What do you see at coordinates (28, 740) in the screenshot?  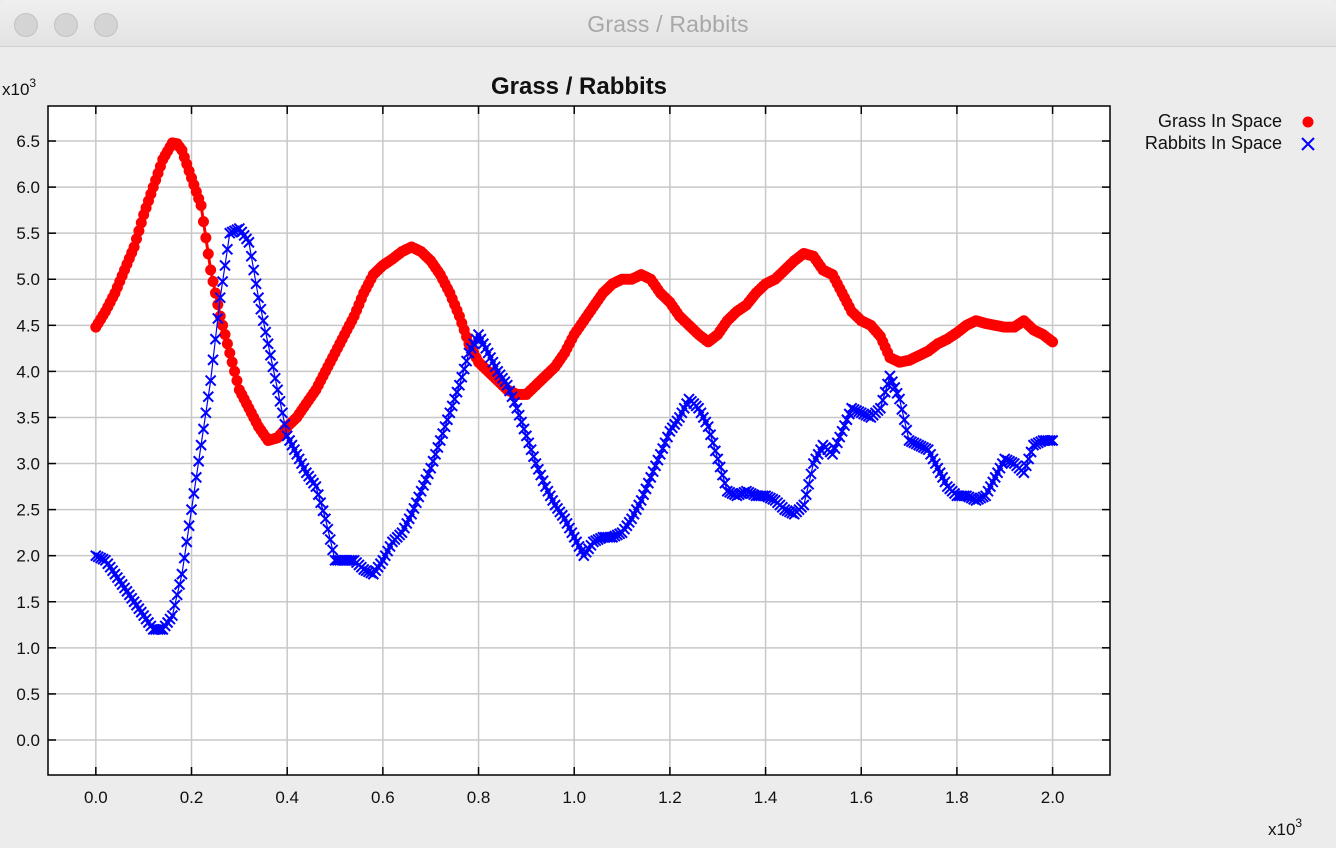 I see `y-tick-label: 0.0` at bounding box center [28, 740].